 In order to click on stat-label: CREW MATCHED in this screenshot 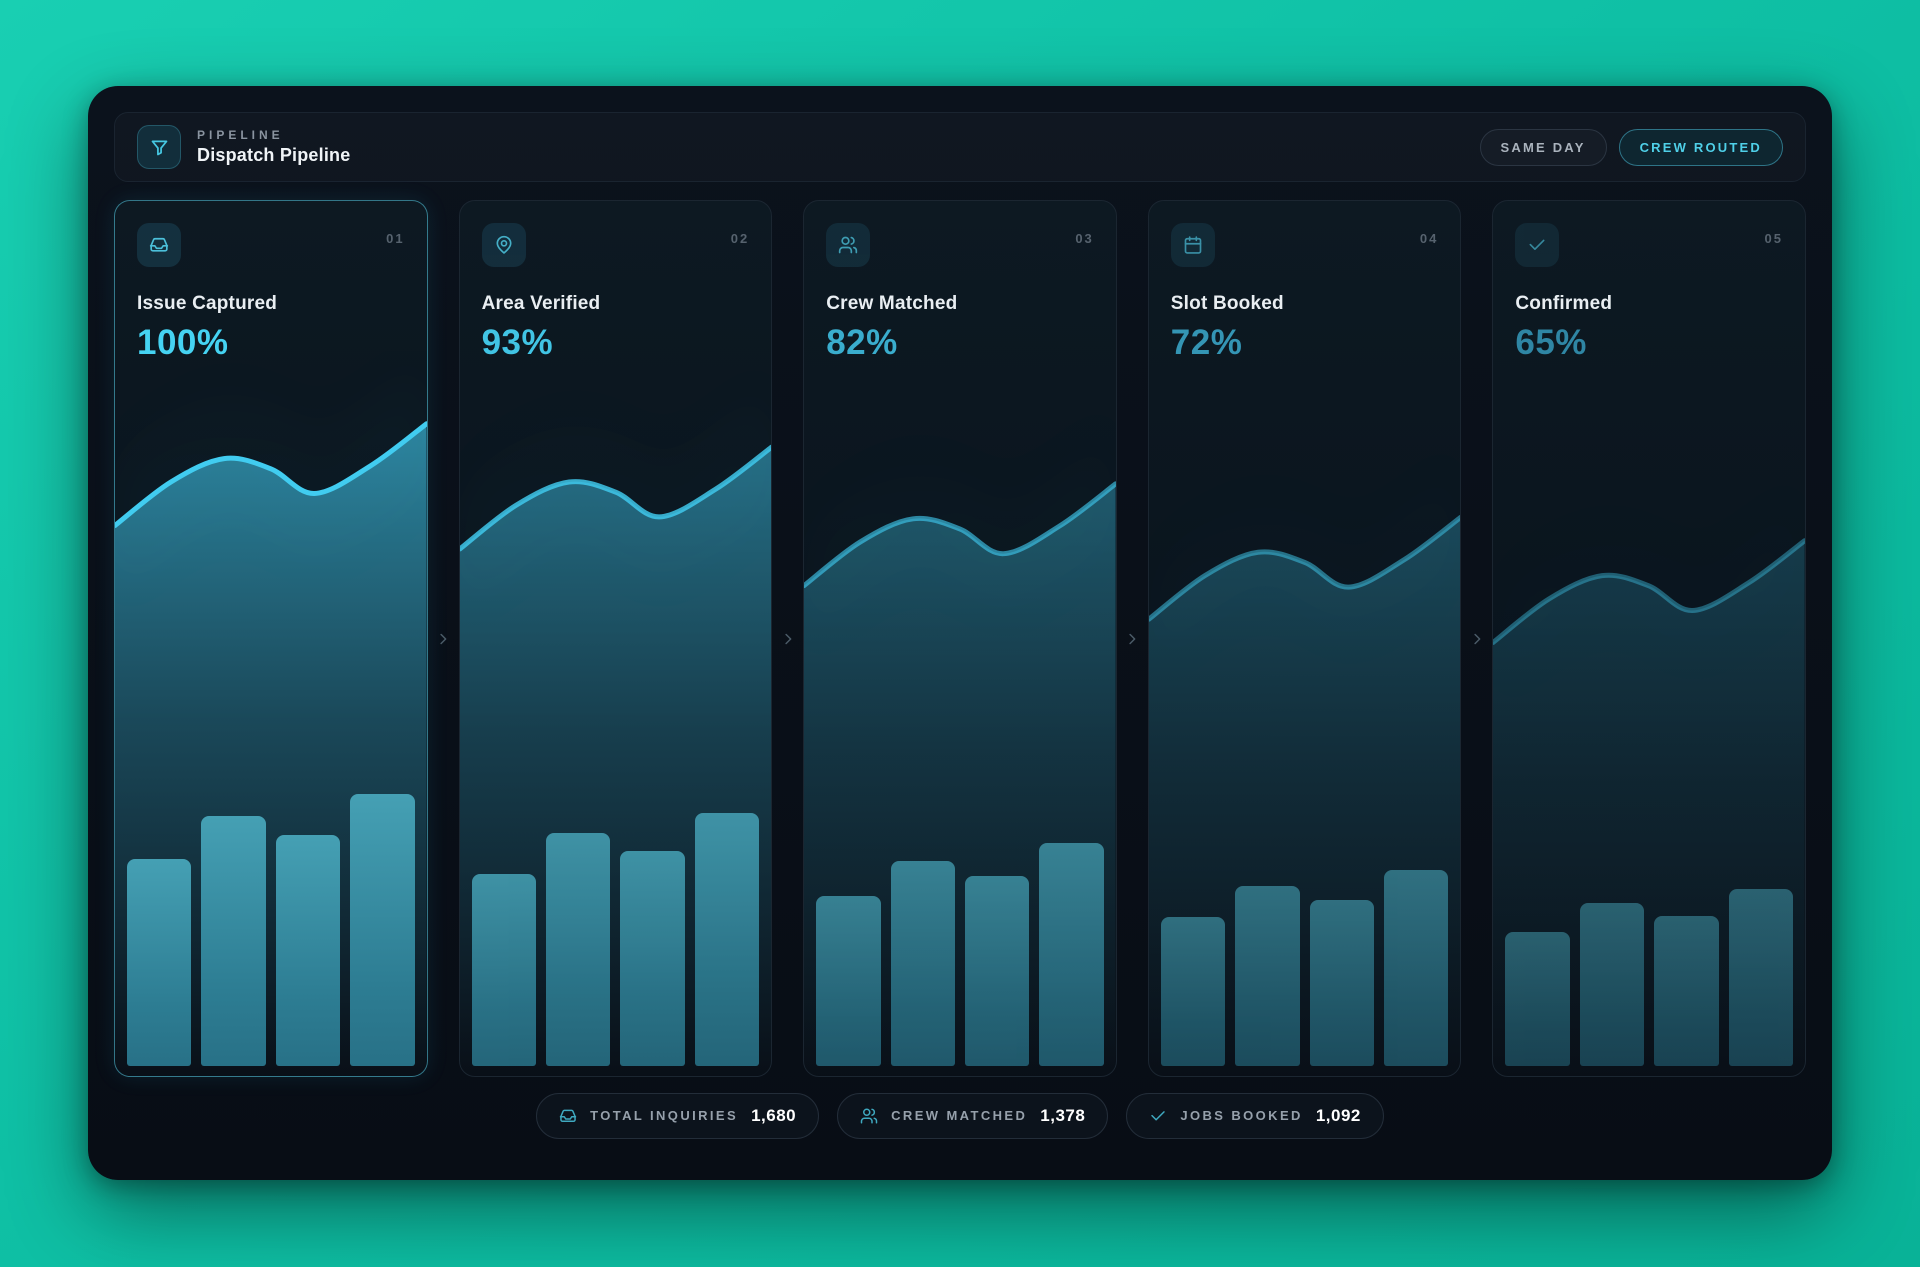, I will do `click(959, 1115)`.